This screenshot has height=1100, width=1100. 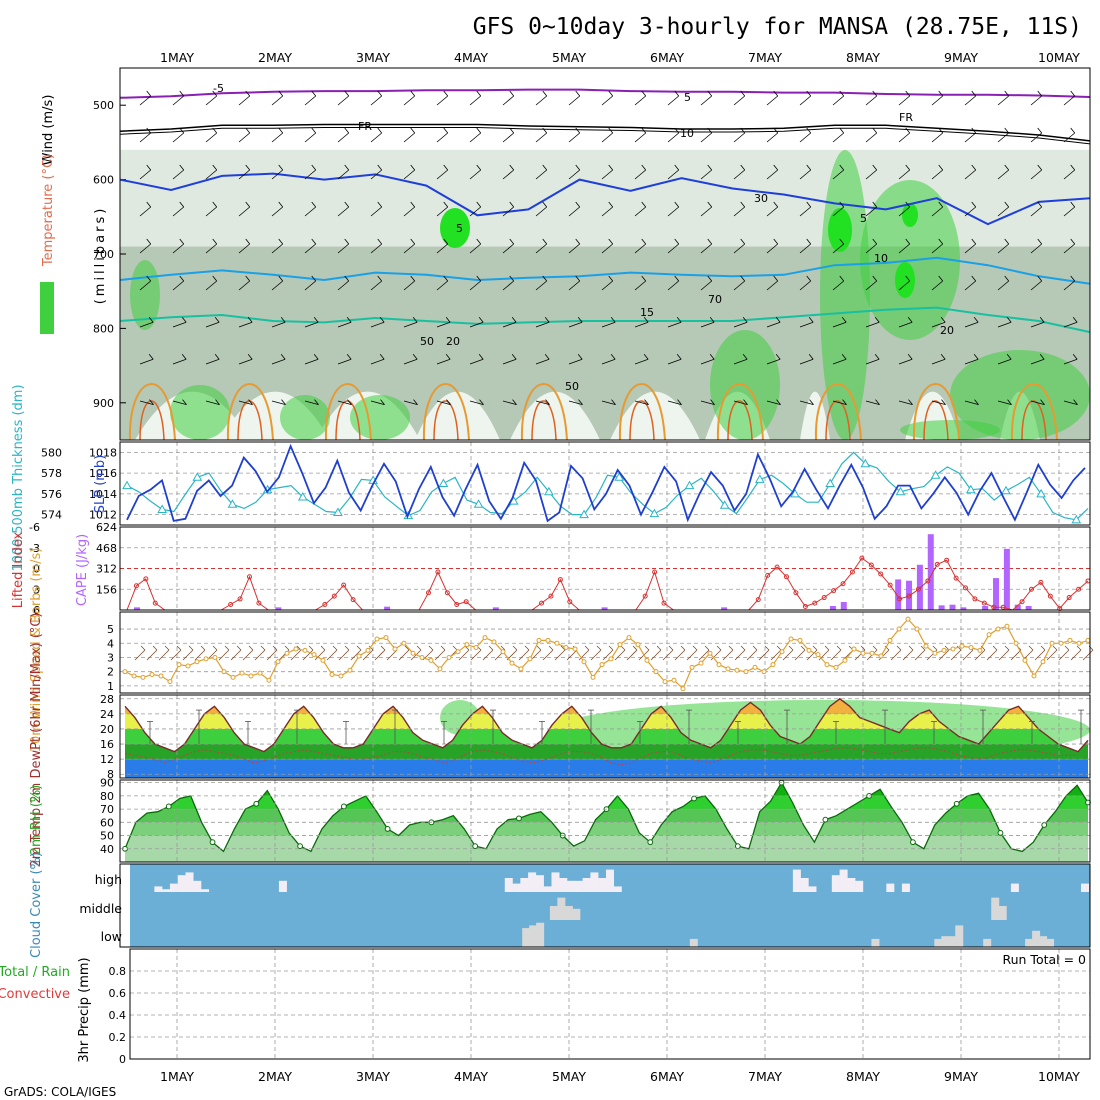 I want to click on cloud-ylabel: Cloud Cover (%), so click(x=36, y=905).